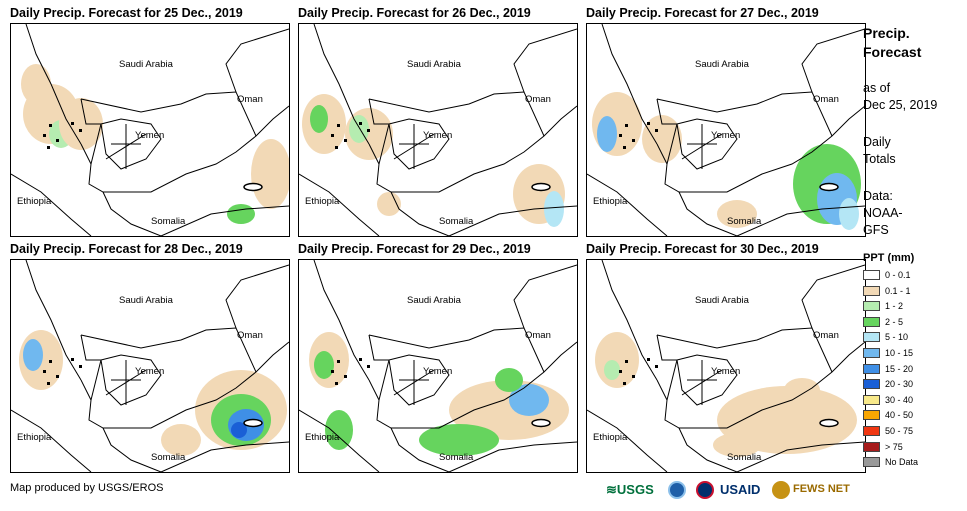  What do you see at coordinates (126, 249) in the screenshot?
I see `panel-title: Daily Precip. Forecast for 28 Dec., 2019` at bounding box center [126, 249].